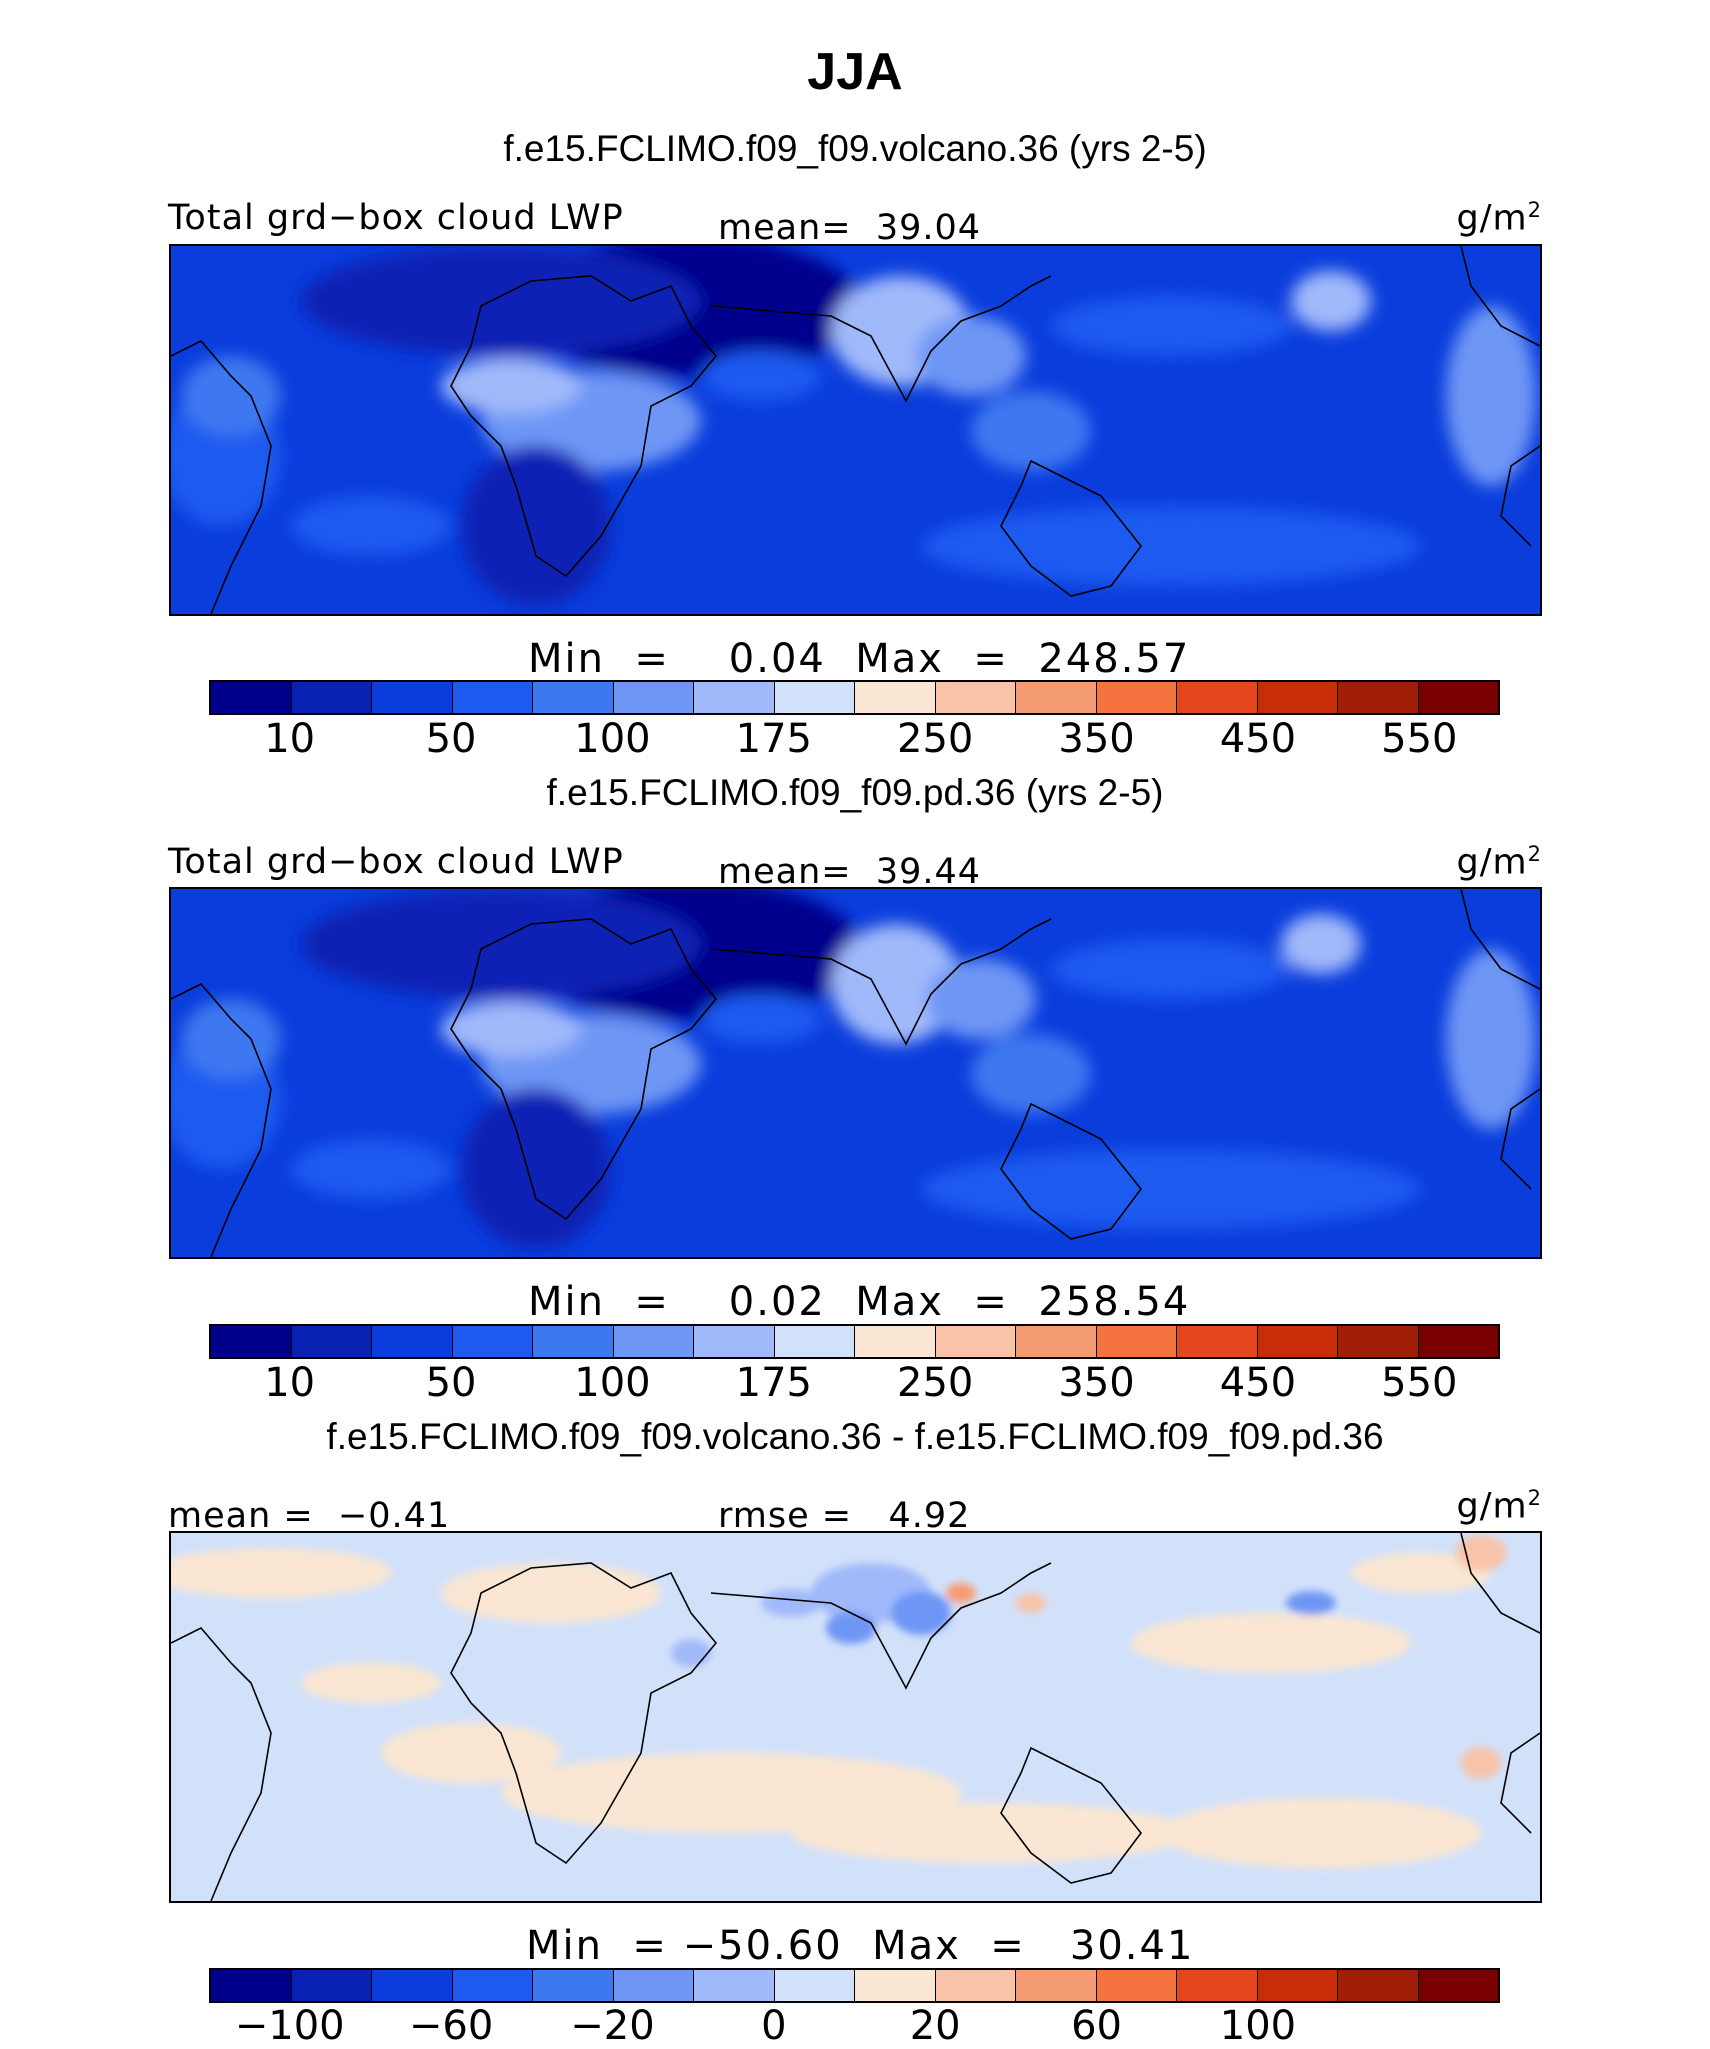  Describe the element at coordinates (1499, 218) in the screenshot. I see `panel-1-units: g/m2` at that location.